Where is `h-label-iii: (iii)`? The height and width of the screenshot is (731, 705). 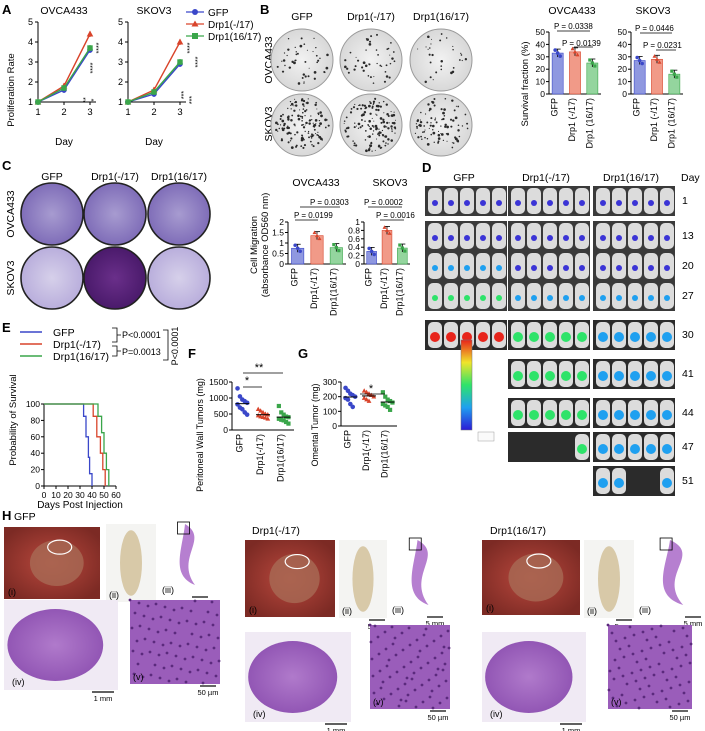
h-label-iii: (iii) is located at coordinates (645, 610).